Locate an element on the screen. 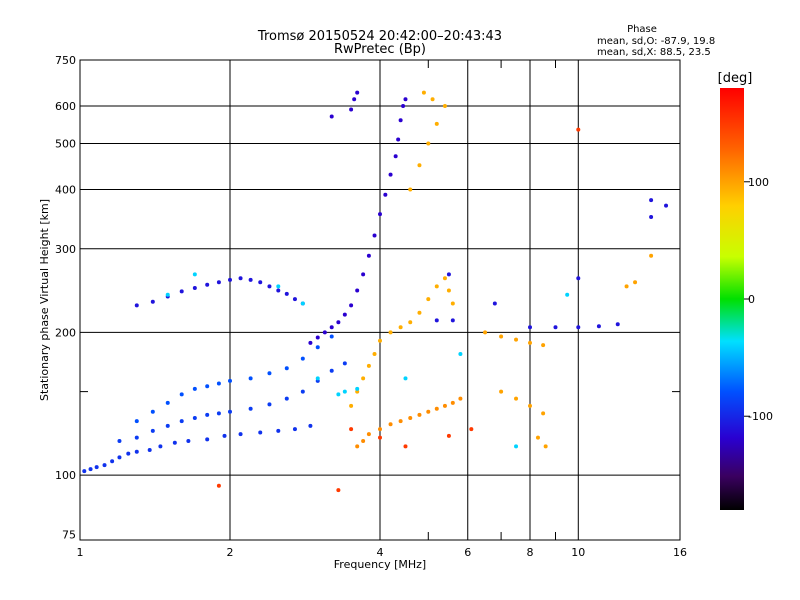 This screenshot has height=600, width=800. colorbar-tick-label: 100 is located at coordinates (758, 182).